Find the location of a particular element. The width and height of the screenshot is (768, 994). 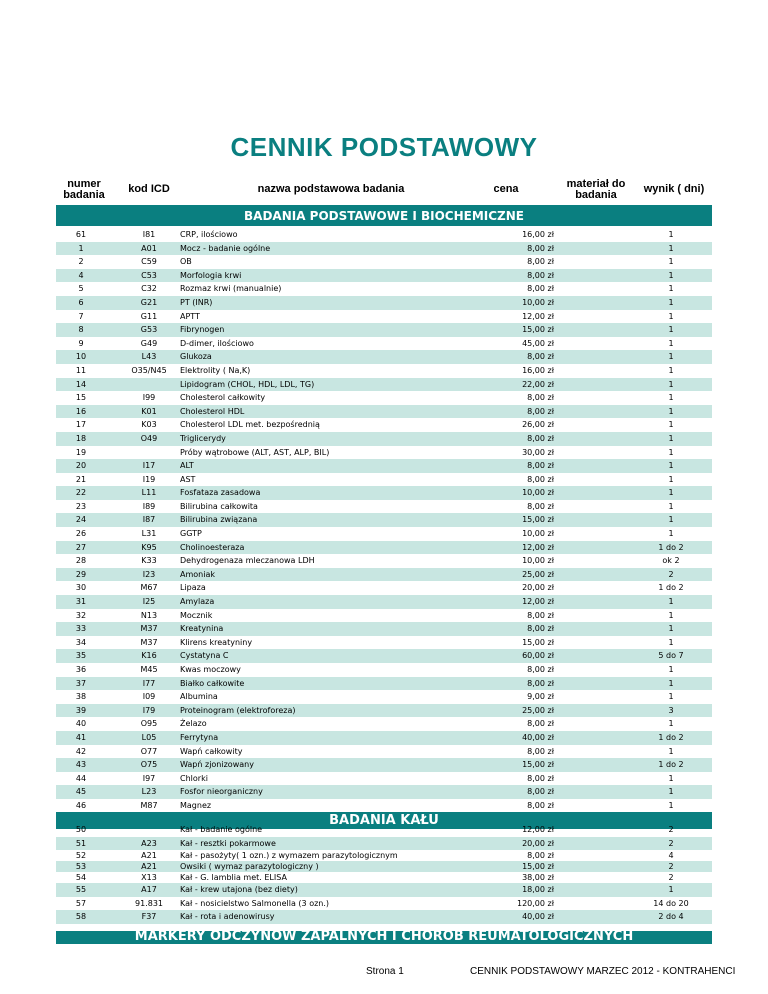

row-test-name: APTT is located at coordinates (190, 316).